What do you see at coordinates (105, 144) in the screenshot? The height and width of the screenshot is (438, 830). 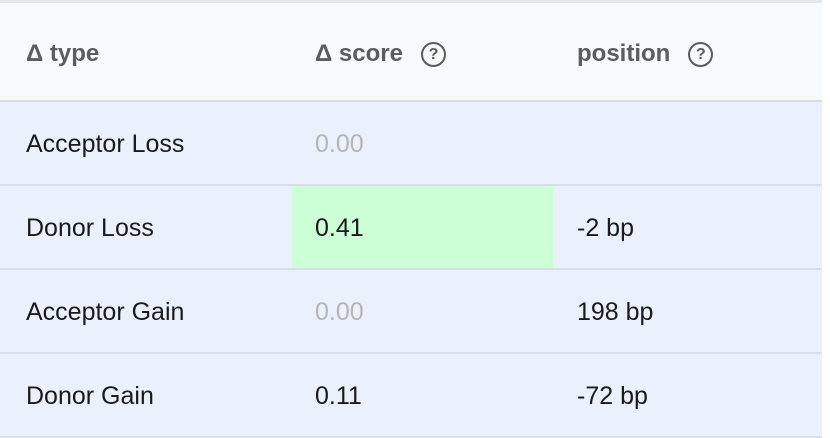 I see `type-cell: Acceptor Loss` at bounding box center [105, 144].